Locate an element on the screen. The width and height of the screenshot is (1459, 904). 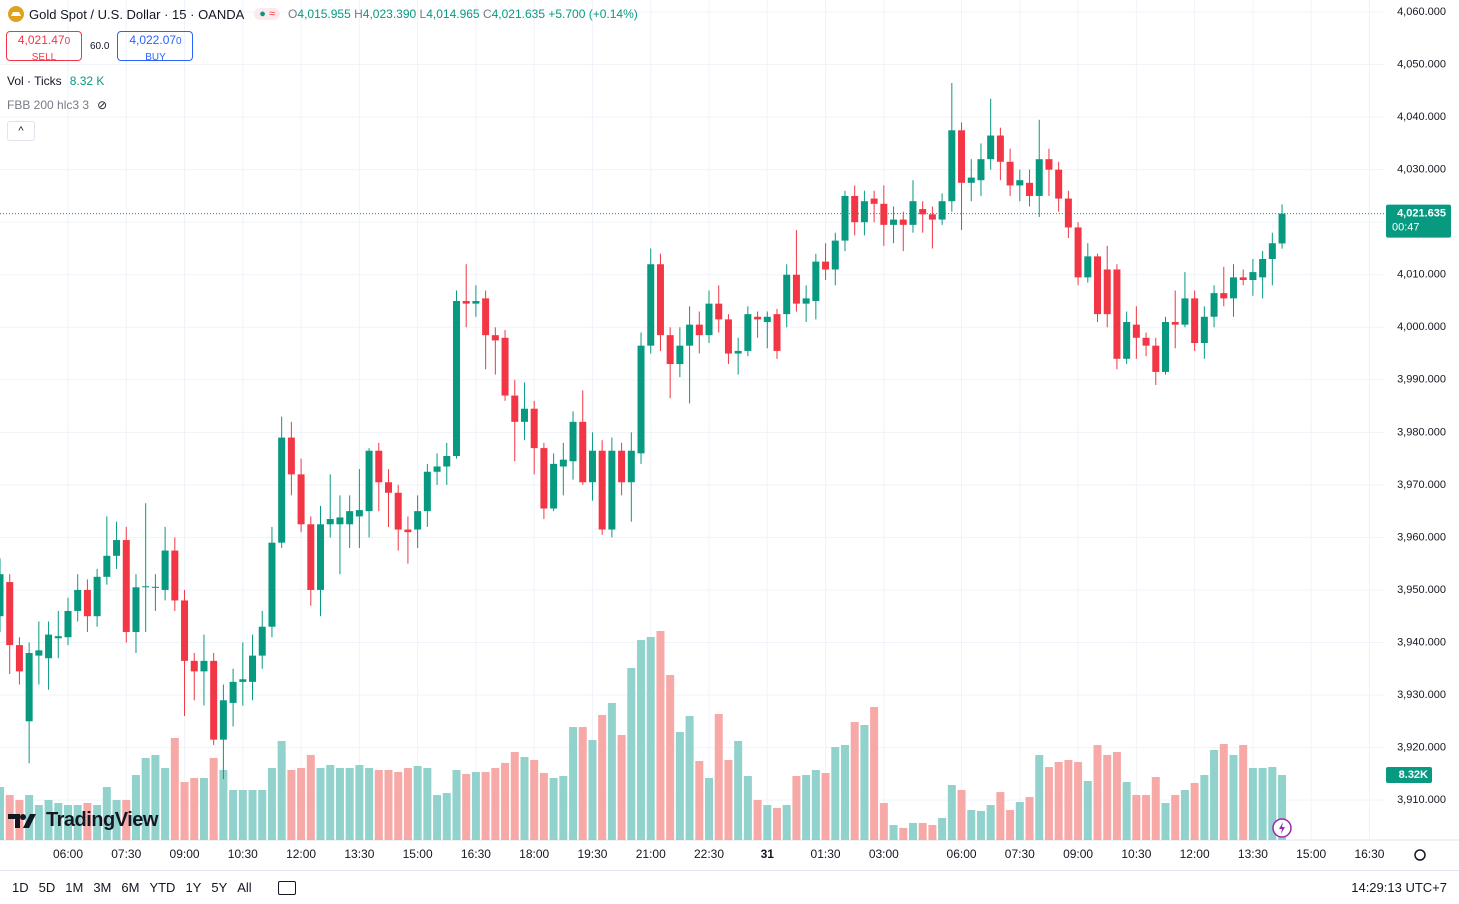
buy-button: 4,022.070 BUY is located at coordinates (155, 47).